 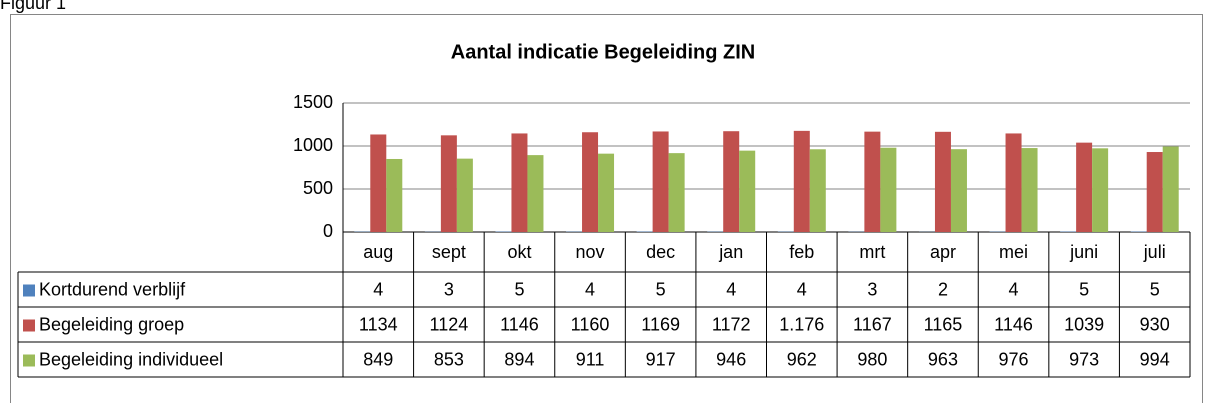 I want to click on table-value: 962, so click(x=802, y=359).